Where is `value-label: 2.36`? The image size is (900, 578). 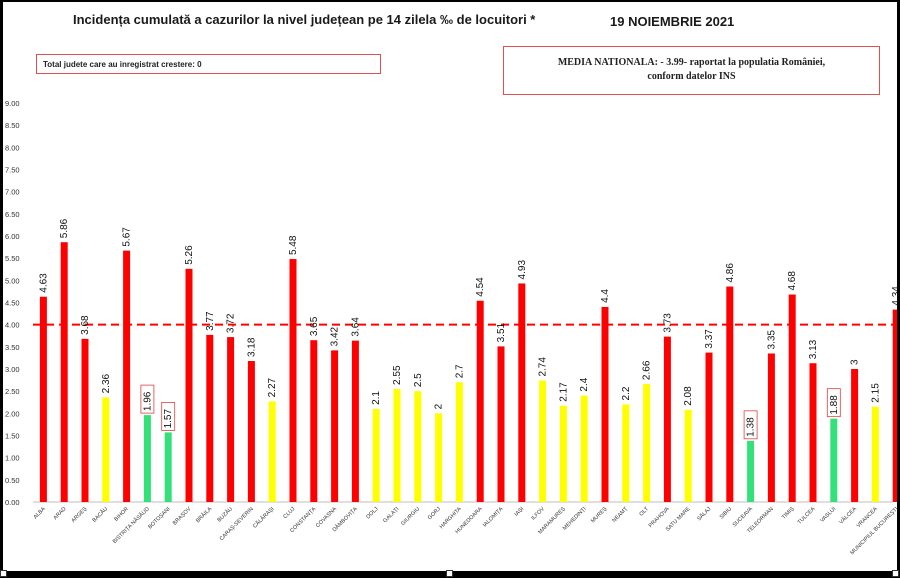
value-label: 2.36 is located at coordinates (106, 383).